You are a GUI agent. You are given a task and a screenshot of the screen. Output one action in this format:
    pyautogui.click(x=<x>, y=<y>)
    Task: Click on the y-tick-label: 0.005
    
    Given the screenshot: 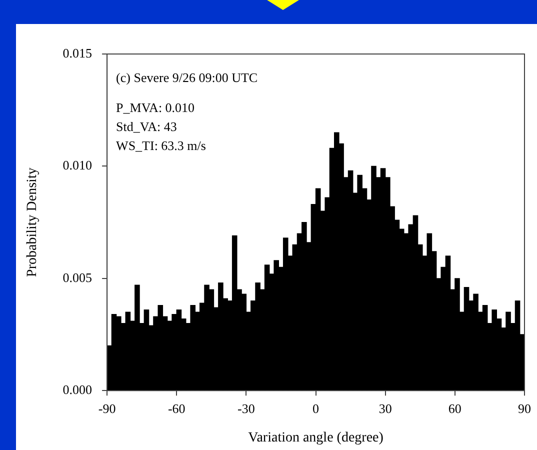 What is the action you would take?
    pyautogui.click(x=77, y=277)
    